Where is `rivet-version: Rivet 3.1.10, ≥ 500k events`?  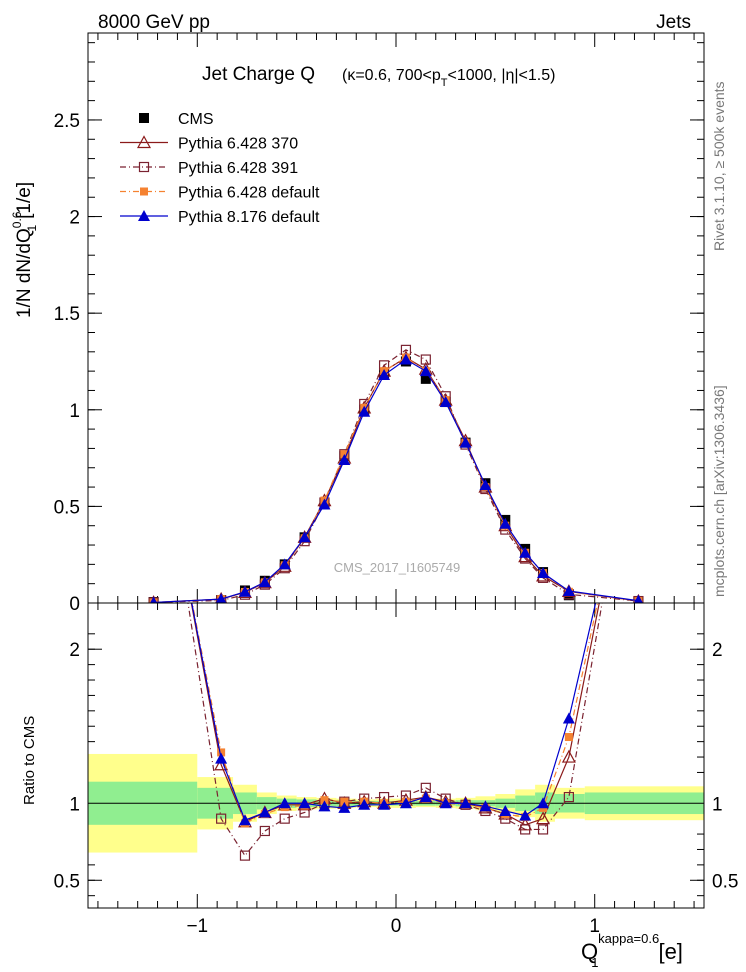
rivet-version: Rivet 3.1.10, ≥ 500k events is located at coordinates (719, 166).